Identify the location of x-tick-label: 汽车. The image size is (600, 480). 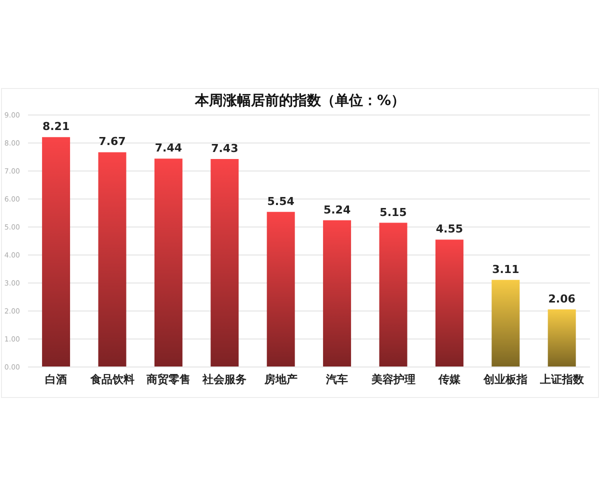
(336, 379).